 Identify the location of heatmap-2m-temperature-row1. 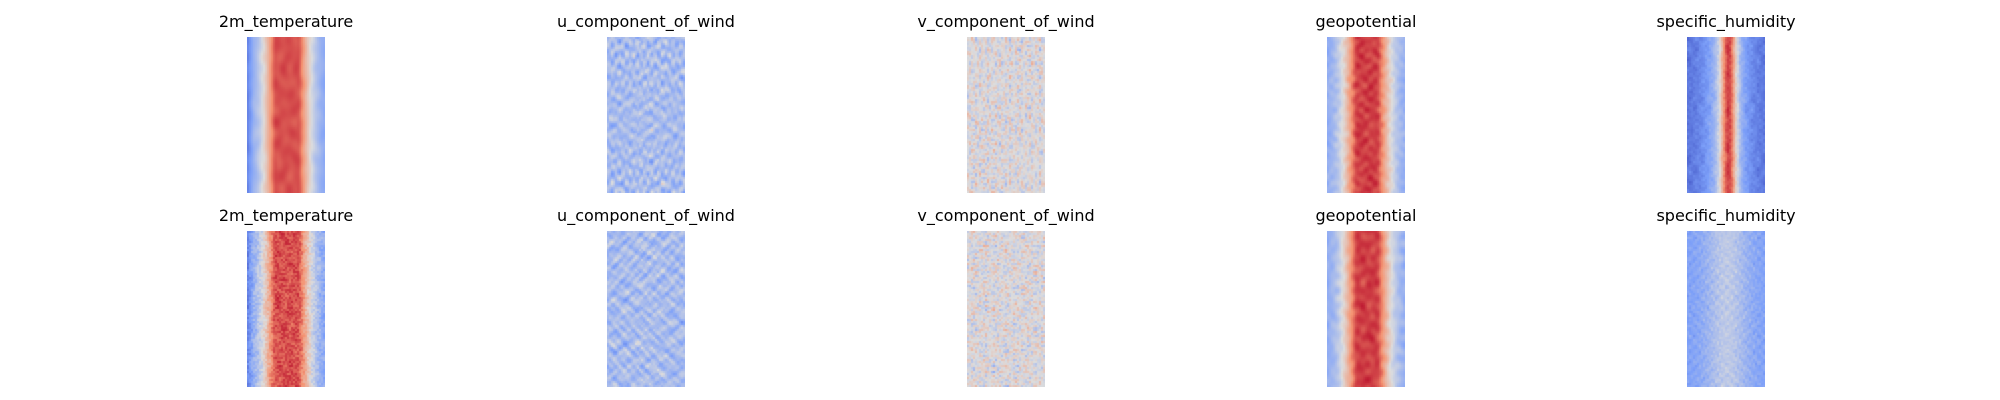
(286, 115).